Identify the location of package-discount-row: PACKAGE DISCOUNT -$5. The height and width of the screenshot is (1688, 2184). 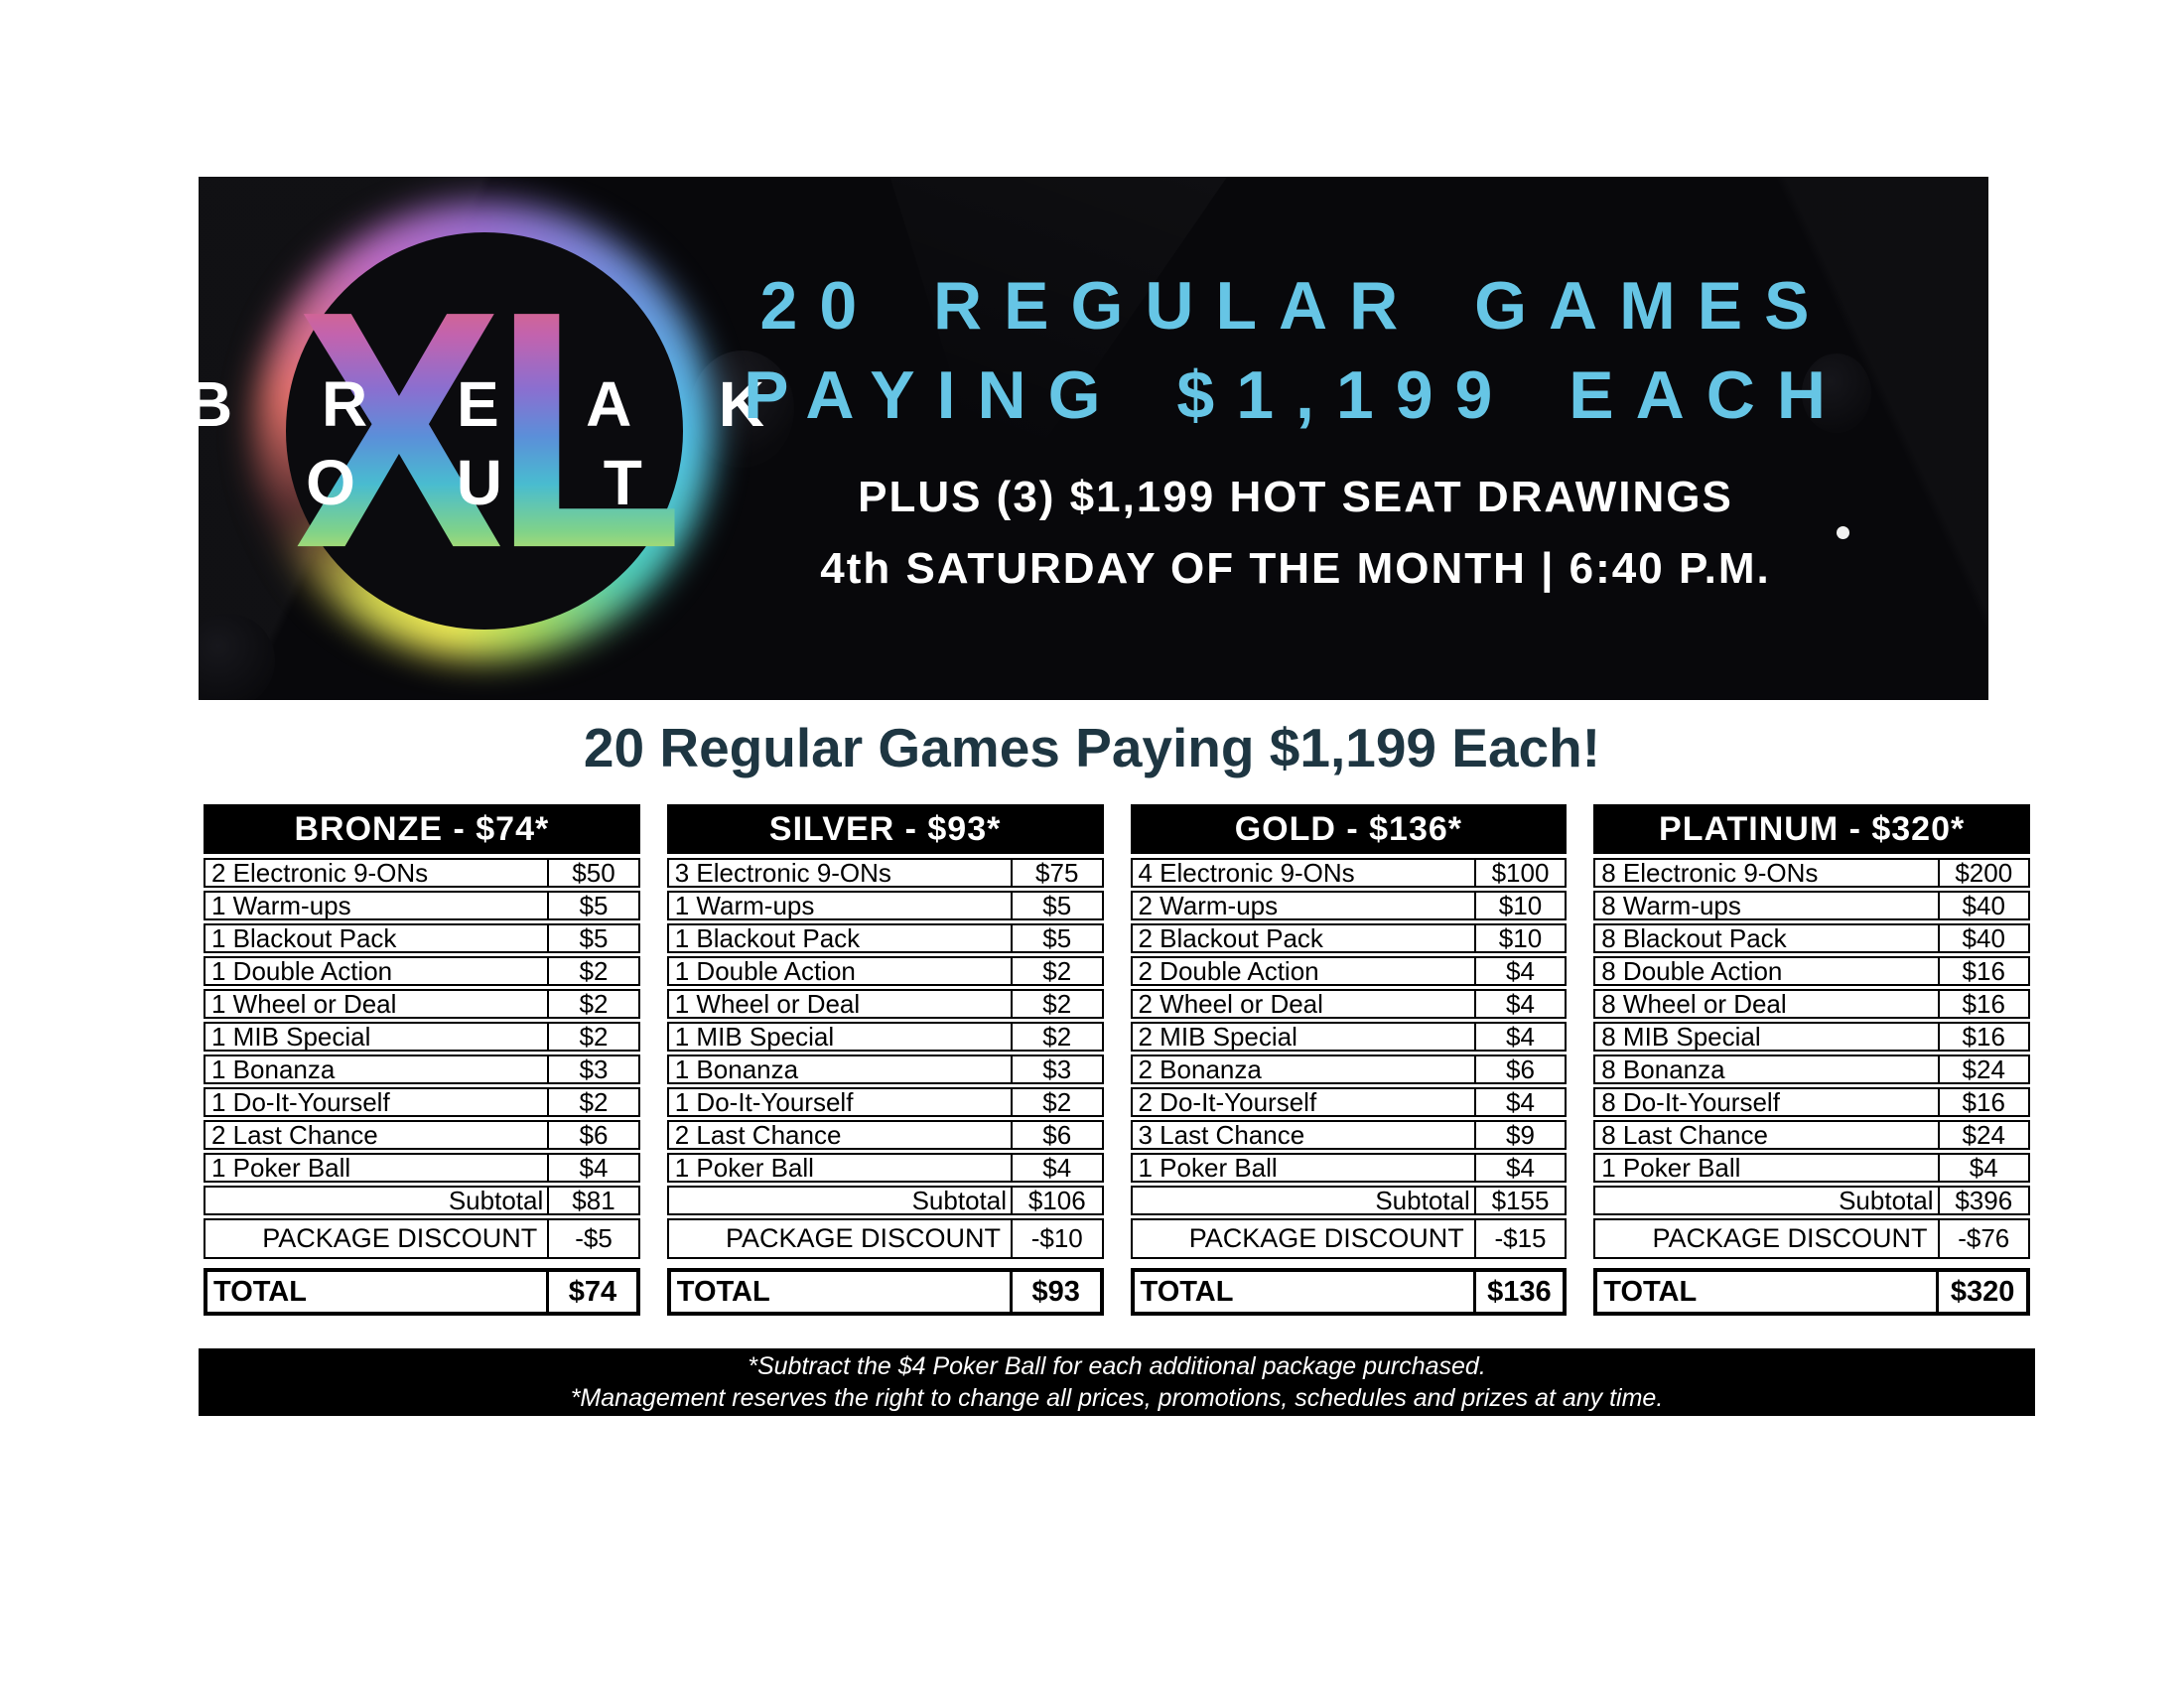
(422, 1238).